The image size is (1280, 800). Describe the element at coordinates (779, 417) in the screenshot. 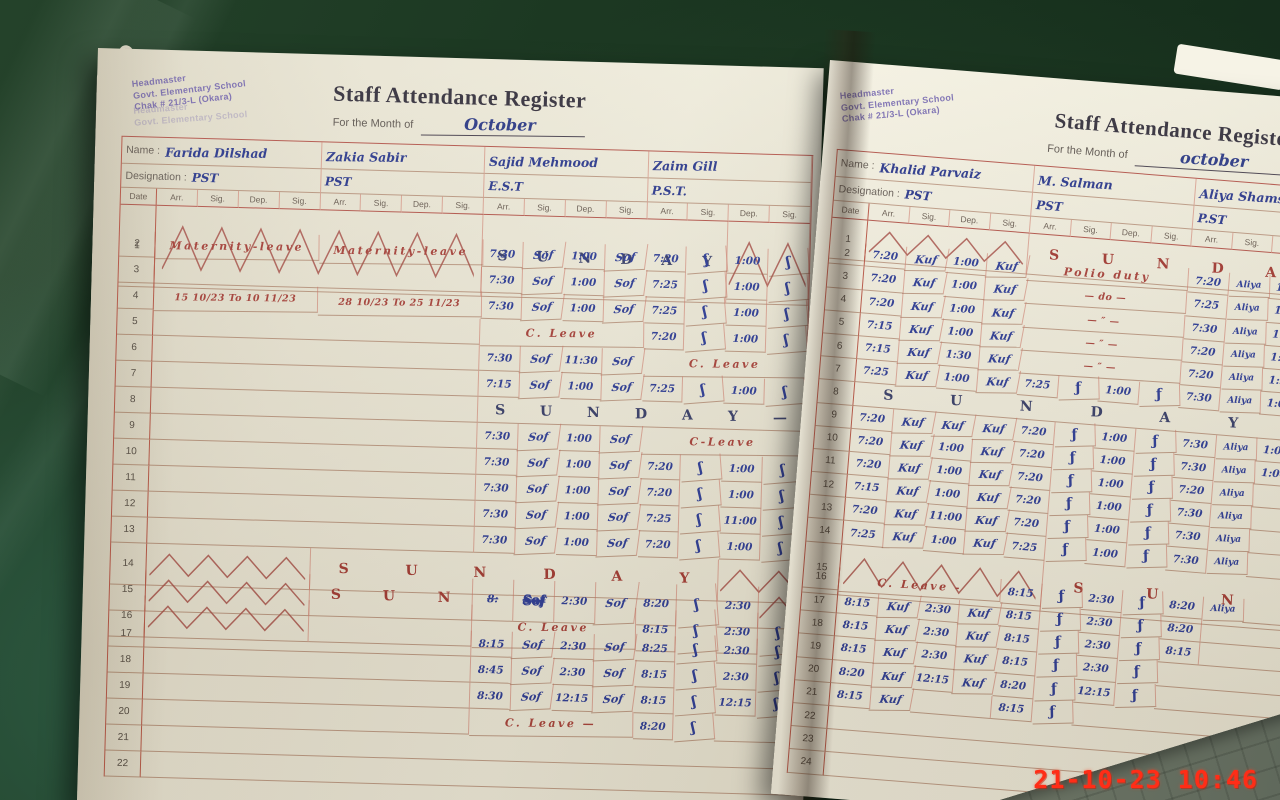

I see `sunday-letter: —` at that location.